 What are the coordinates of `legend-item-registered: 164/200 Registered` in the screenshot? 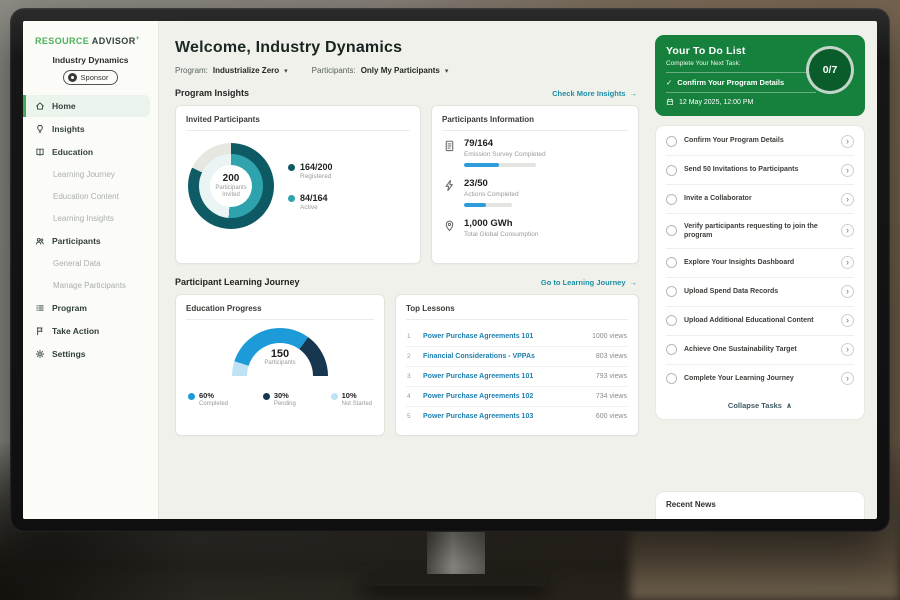 It's located at (310, 171).